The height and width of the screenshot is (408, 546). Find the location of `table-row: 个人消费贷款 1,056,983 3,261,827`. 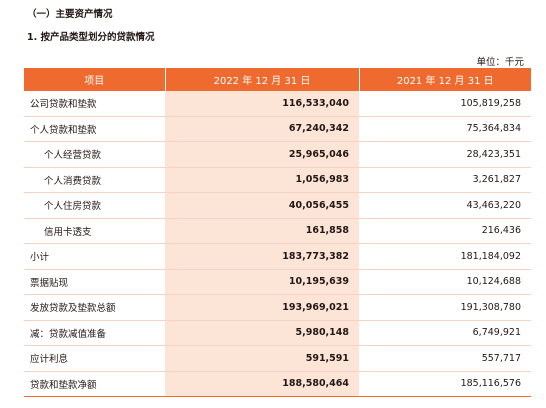

table-row: 个人消费贷款 1,056,983 3,261,827 is located at coordinates (277, 180).